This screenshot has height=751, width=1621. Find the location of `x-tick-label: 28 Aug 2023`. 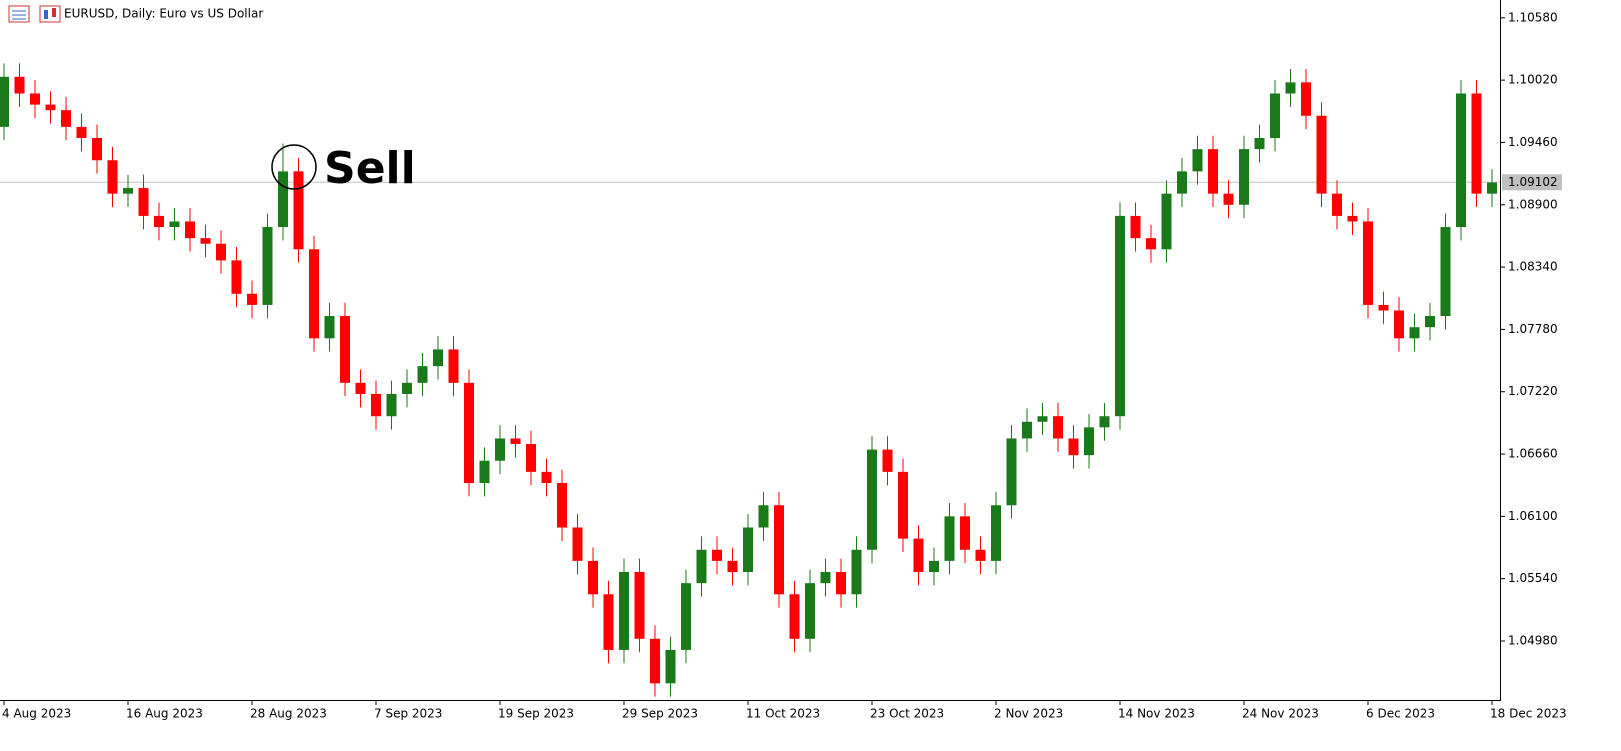

x-tick-label: 28 Aug 2023 is located at coordinates (288, 714).